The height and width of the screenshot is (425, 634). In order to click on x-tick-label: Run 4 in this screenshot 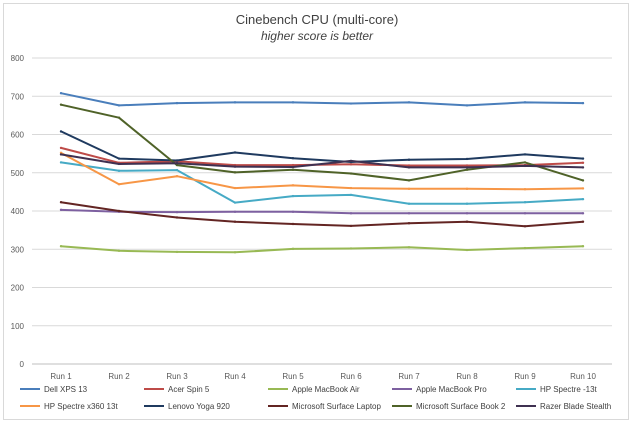, I will do `click(235, 376)`.